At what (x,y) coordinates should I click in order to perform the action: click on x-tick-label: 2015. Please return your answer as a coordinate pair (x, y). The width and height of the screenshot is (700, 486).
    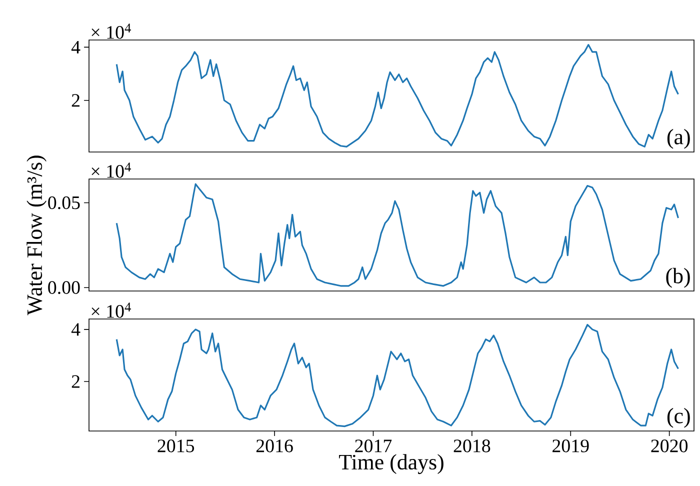
    Looking at the image, I should click on (176, 446).